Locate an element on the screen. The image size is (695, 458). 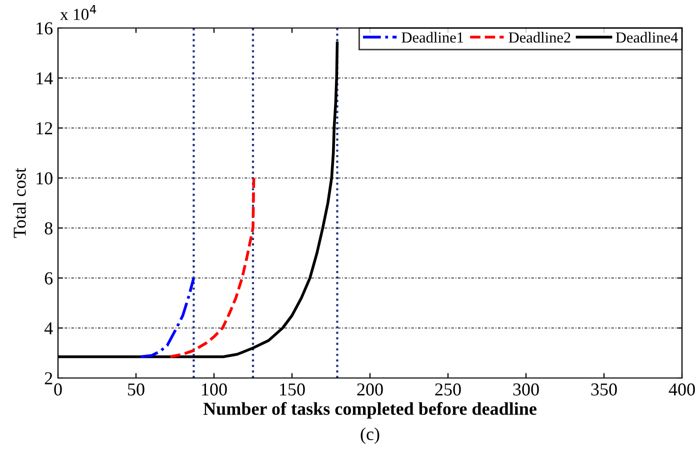
x-tick-label: 400 is located at coordinates (681, 389).